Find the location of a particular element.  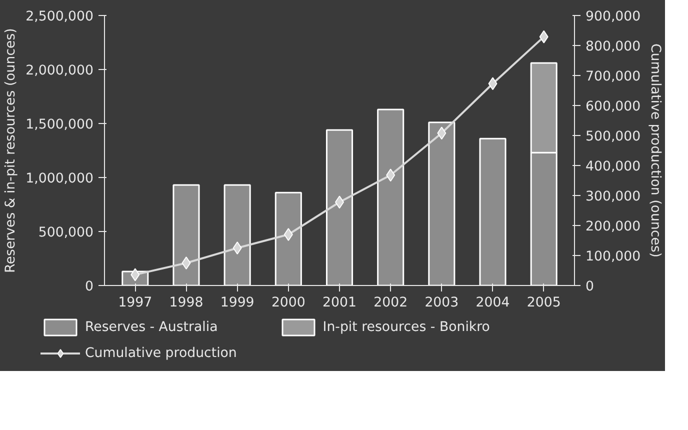

y-tick-label: 500,000 is located at coordinates (66, 233).